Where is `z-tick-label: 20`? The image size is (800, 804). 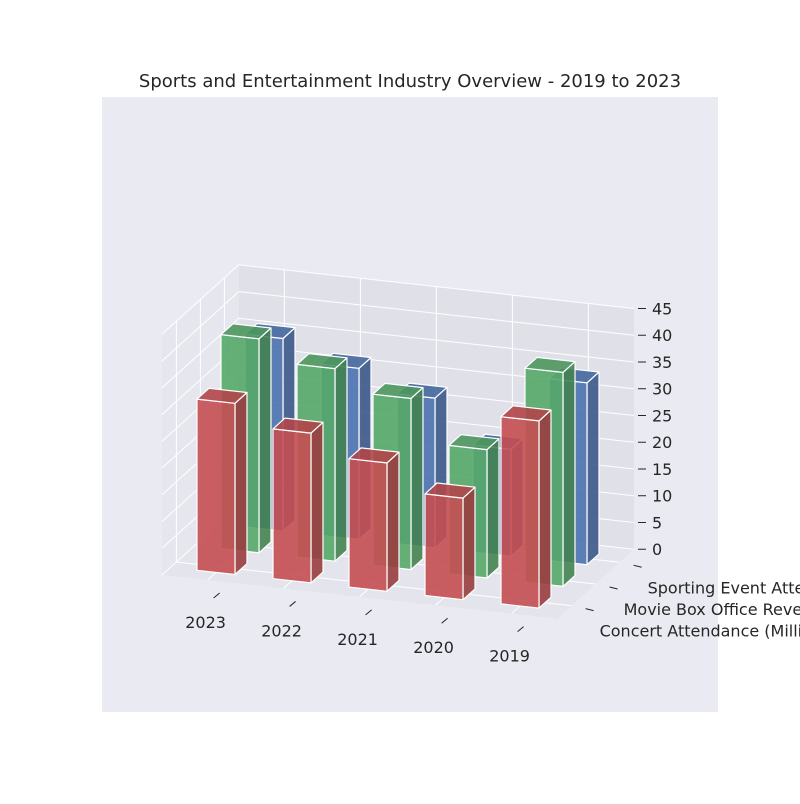 z-tick-label: 20 is located at coordinates (662, 442).